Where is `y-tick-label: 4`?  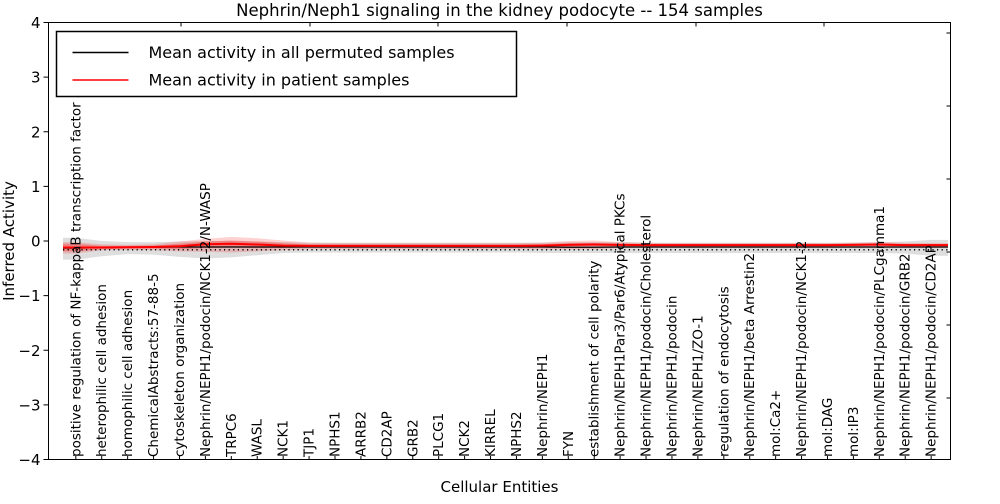 y-tick-label: 4 is located at coordinates (36, 23).